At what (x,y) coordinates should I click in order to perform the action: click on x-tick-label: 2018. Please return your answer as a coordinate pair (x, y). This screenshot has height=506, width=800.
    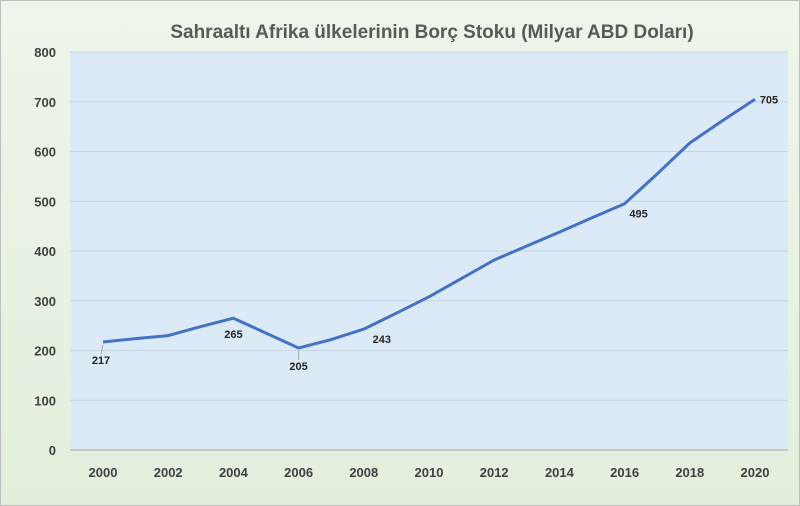
    Looking at the image, I should click on (689, 472).